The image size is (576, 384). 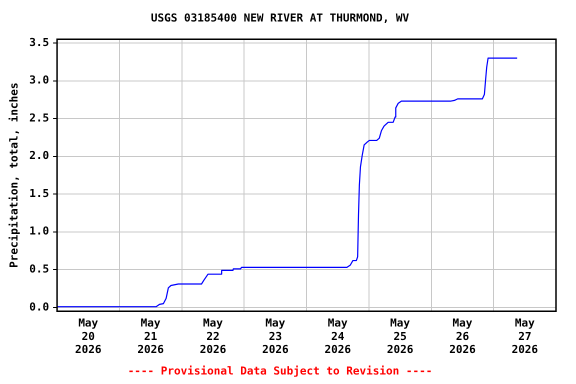 What do you see at coordinates (280, 17) in the screenshot?
I see `chart-title: USGS 03185400 NEW RIVER AT THURMOND, WV` at bounding box center [280, 17].